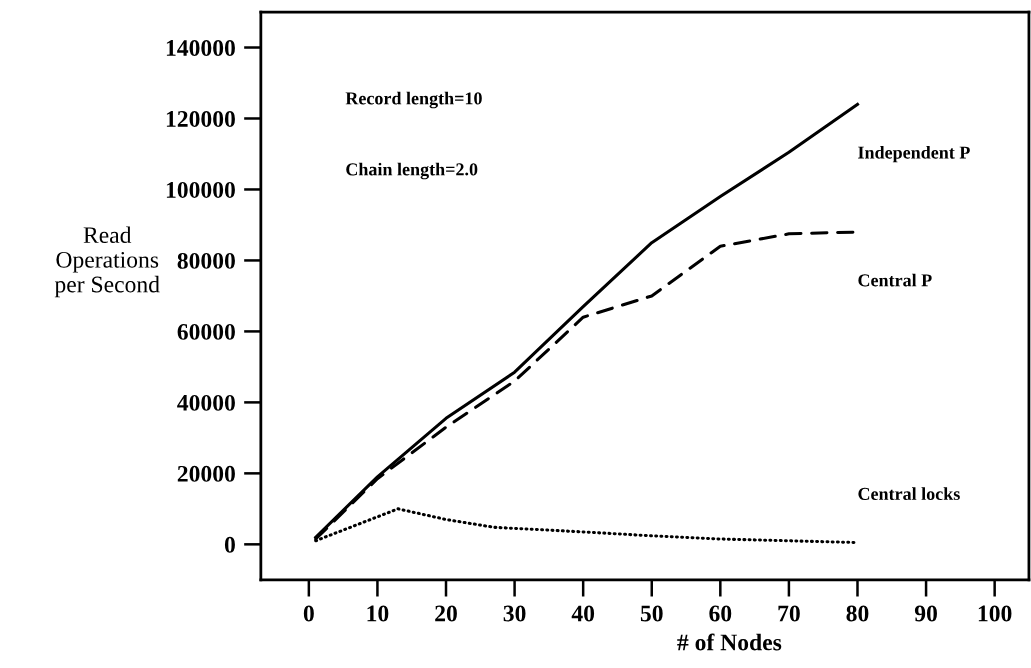  Describe the element at coordinates (583, 613) in the screenshot. I see `x-tick-label: 40` at that location.